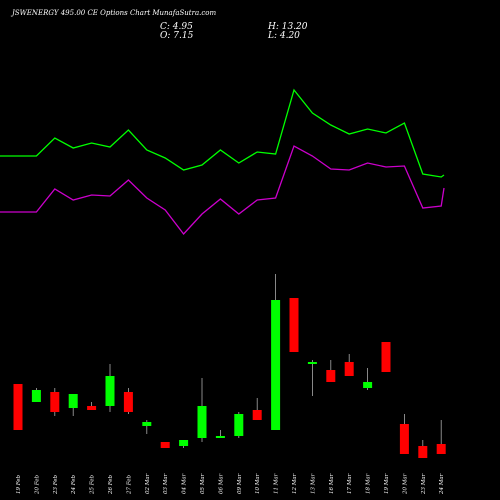 Image resolution: width=500 pixels, height=500 pixels. What do you see at coordinates (111, 484) in the screenshot?
I see `date-label: 26 Feb` at bounding box center [111, 484].